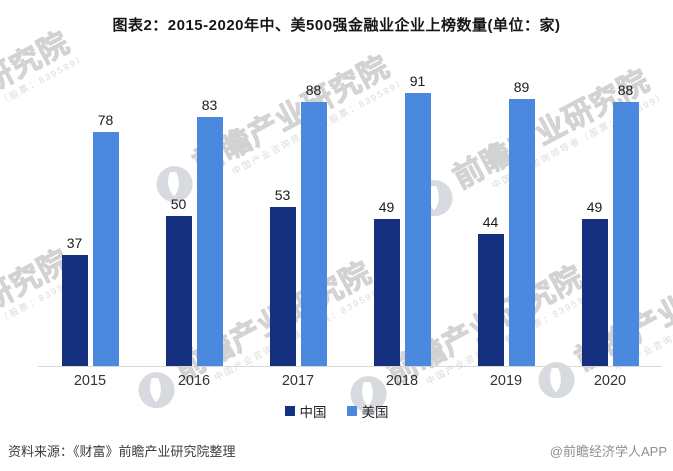 The height and width of the screenshot is (471, 673). Describe the element at coordinates (122, 451) in the screenshot. I see `source-note: 资料来源：《财富》前瞻产业研究院整理` at that location.